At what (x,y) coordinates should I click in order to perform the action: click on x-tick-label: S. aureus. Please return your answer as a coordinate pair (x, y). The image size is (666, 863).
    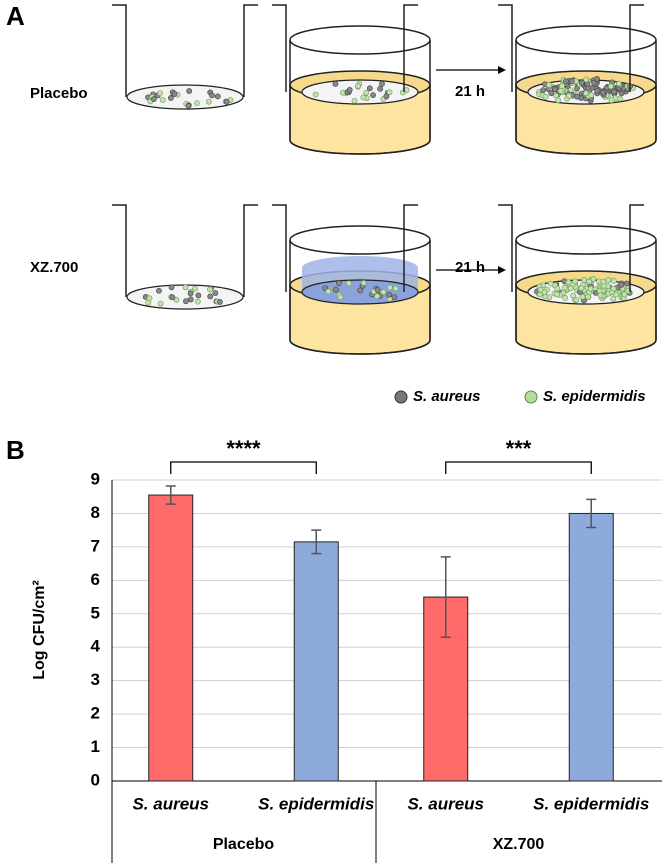
    Looking at the image, I should click on (170, 803).